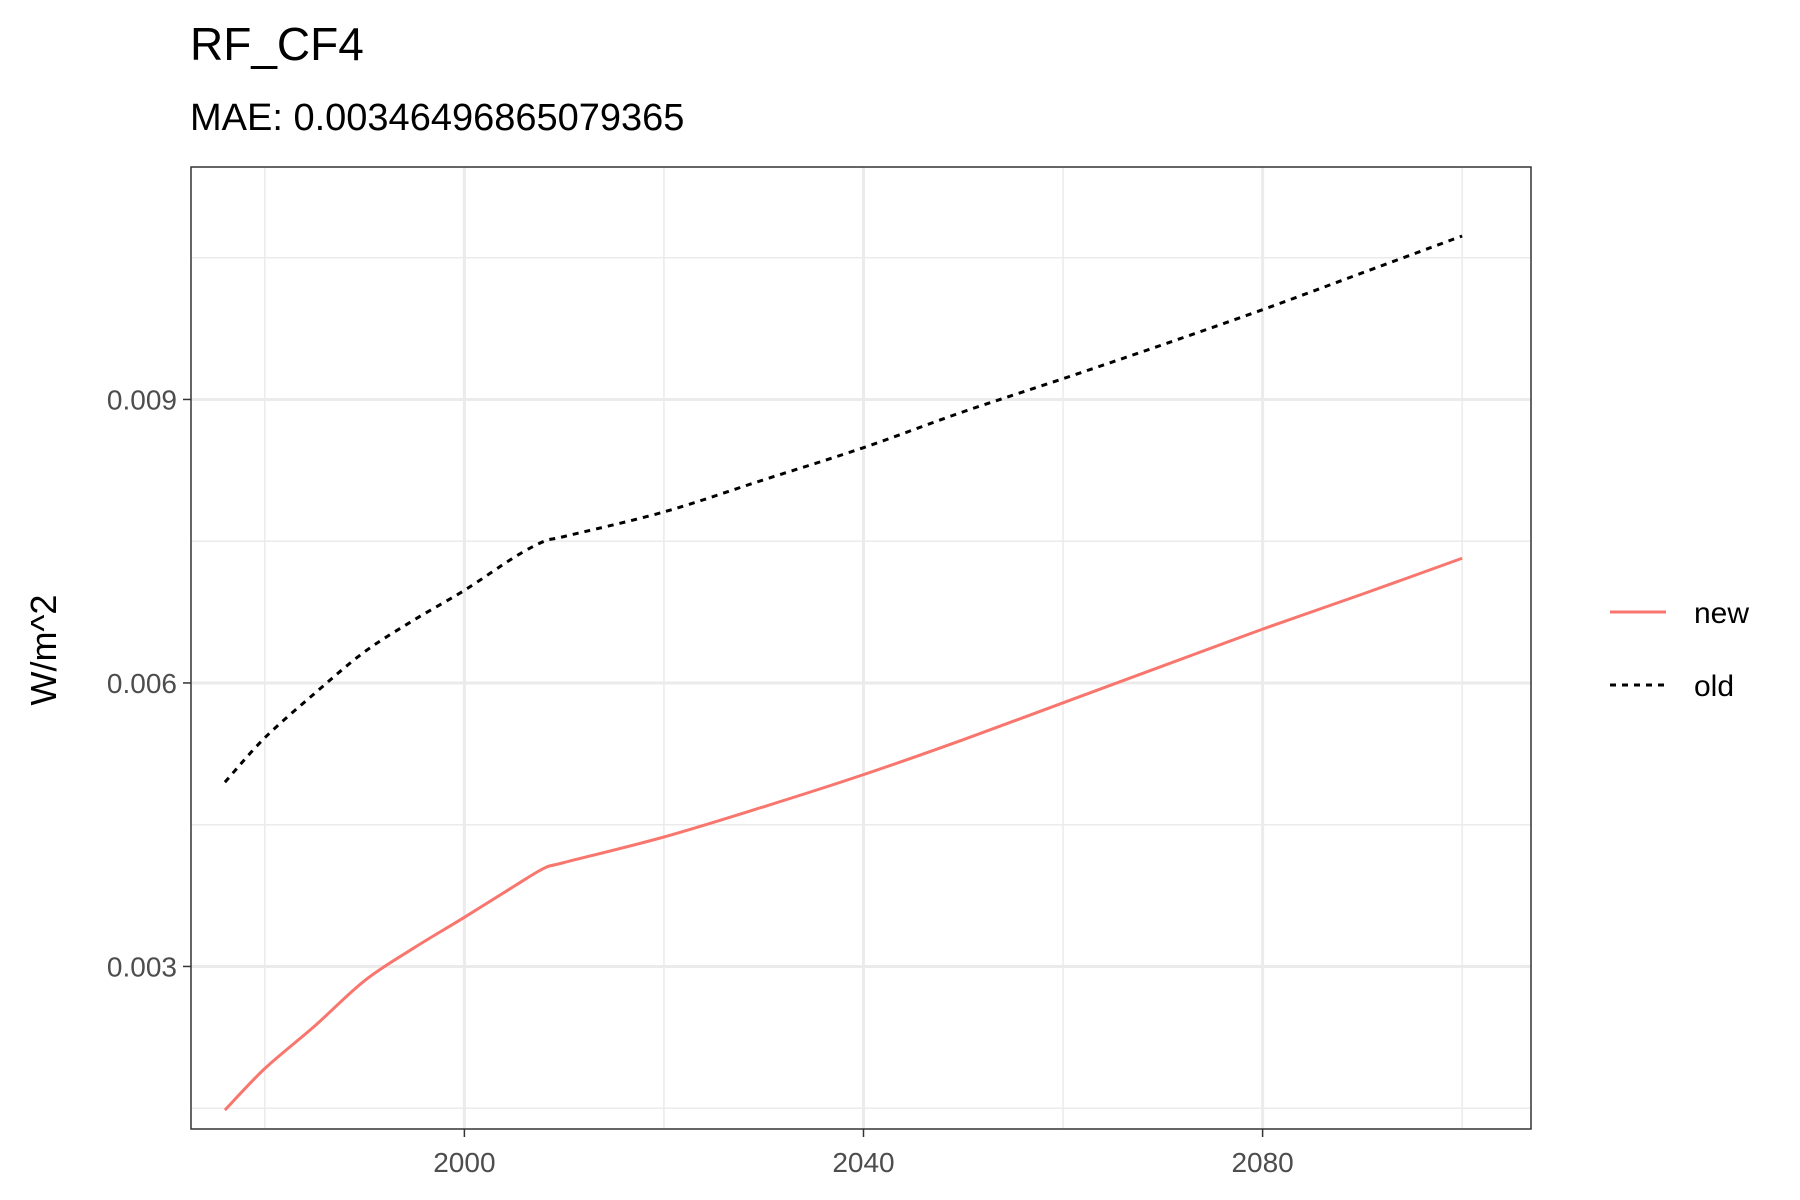 Image resolution: width=1800 pixels, height=1200 pixels. What do you see at coordinates (464, 1162) in the screenshot?
I see `x-tick-label: 2000` at bounding box center [464, 1162].